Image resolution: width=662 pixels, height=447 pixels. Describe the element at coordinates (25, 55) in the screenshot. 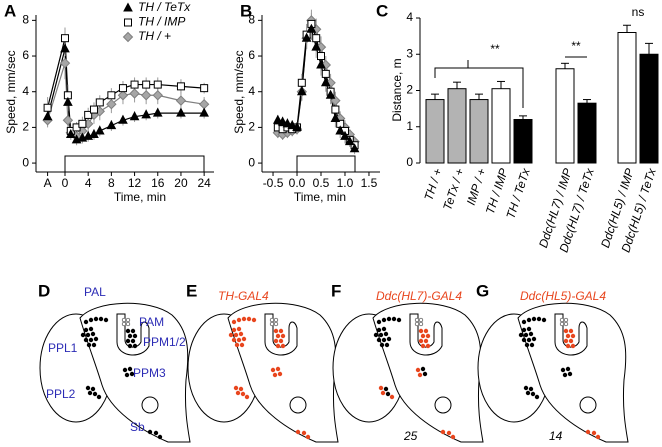

I see `y-tick-label: 6` at that location.